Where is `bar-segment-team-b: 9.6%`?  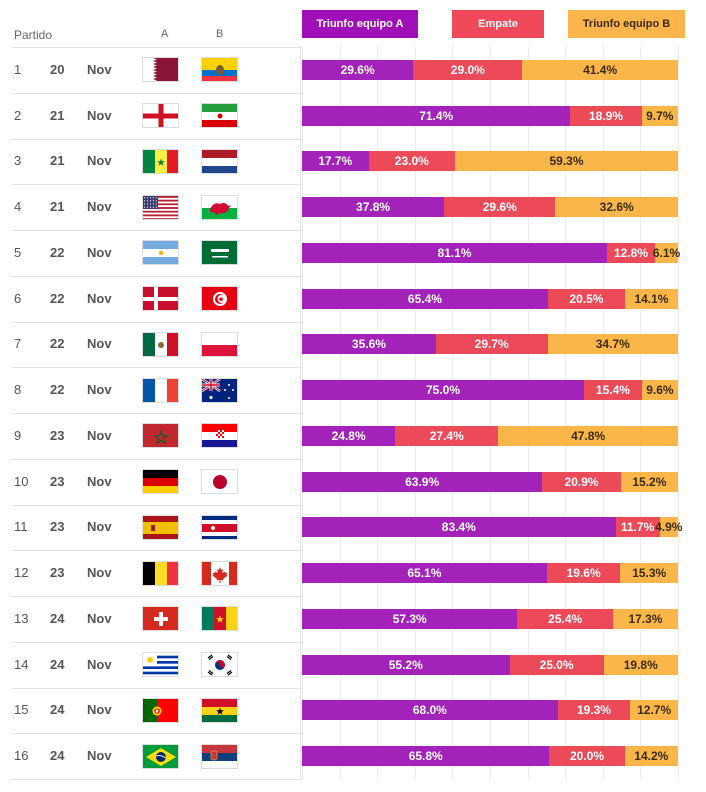 bar-segment-team-b: 9.6% is located at coordinates (659, 390).